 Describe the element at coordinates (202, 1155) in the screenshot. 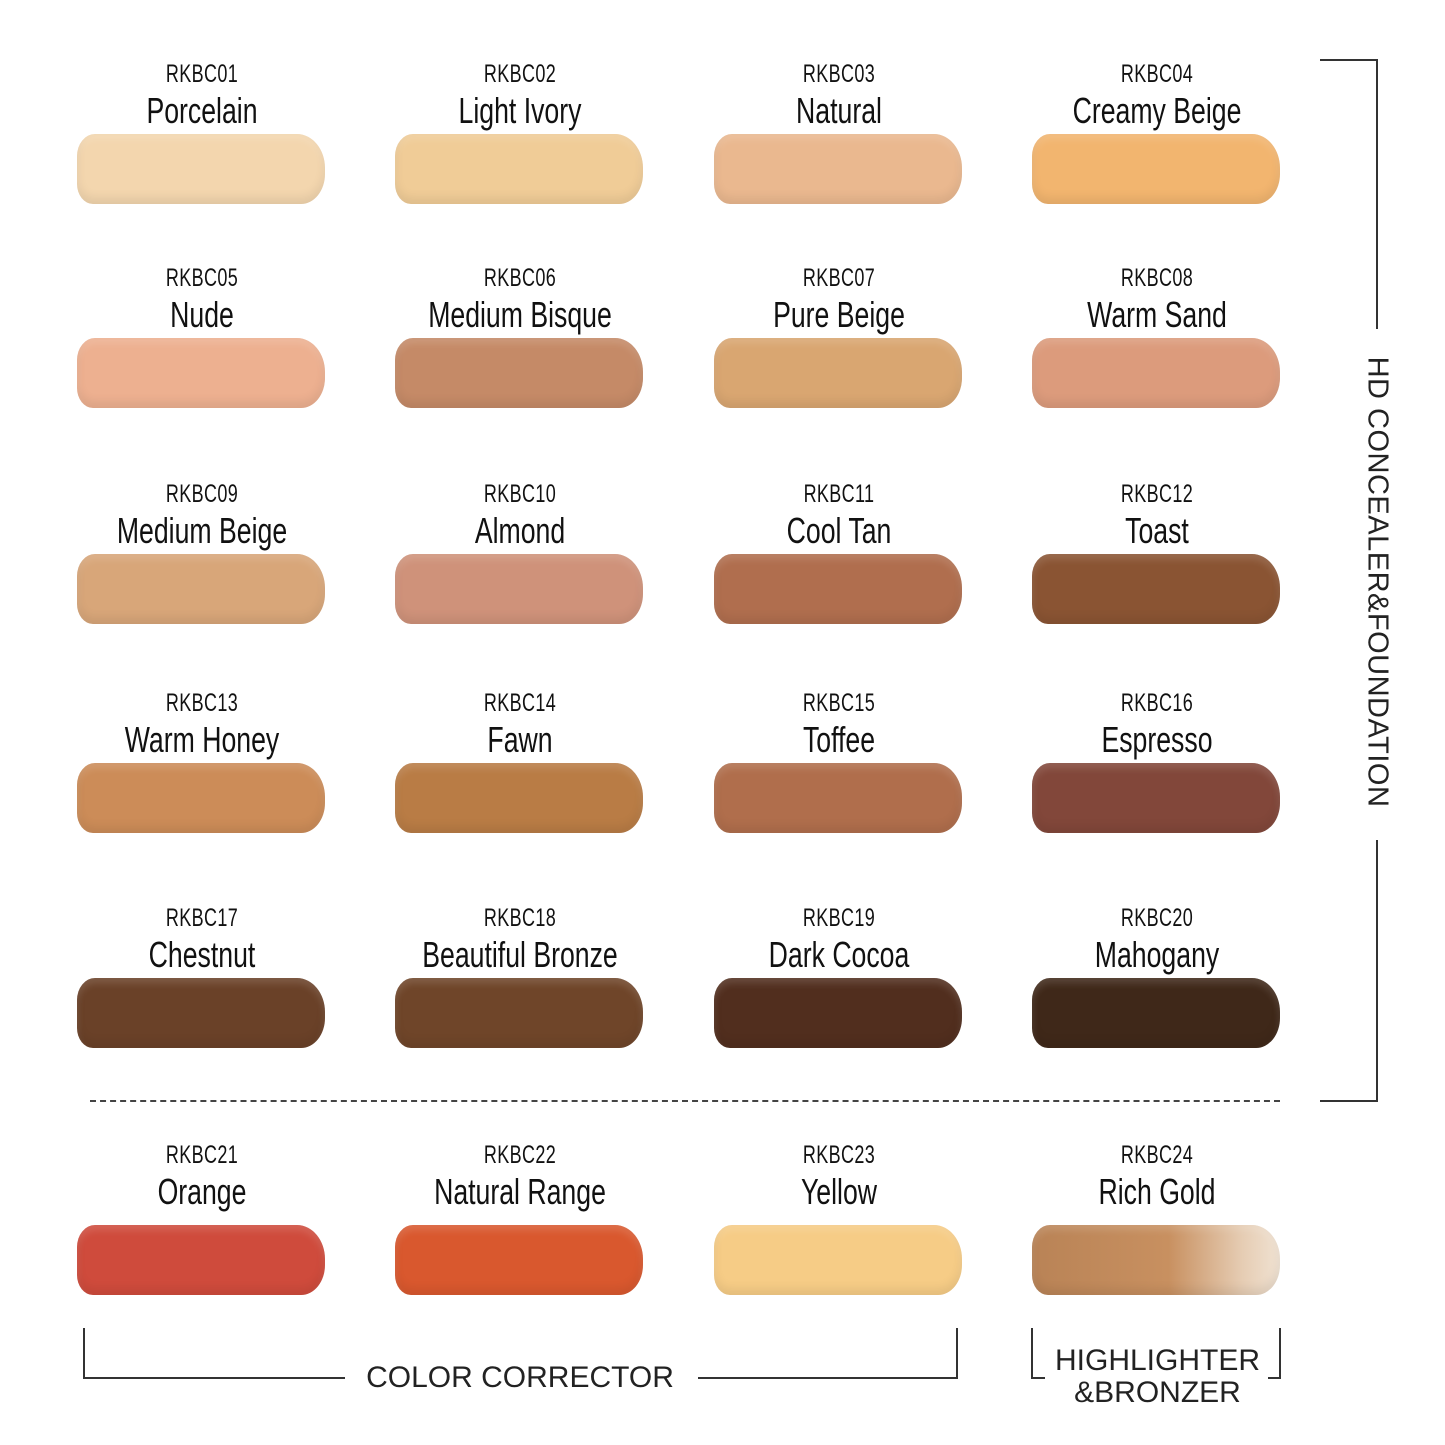

I see `shade-code: RKBC21` at that location.